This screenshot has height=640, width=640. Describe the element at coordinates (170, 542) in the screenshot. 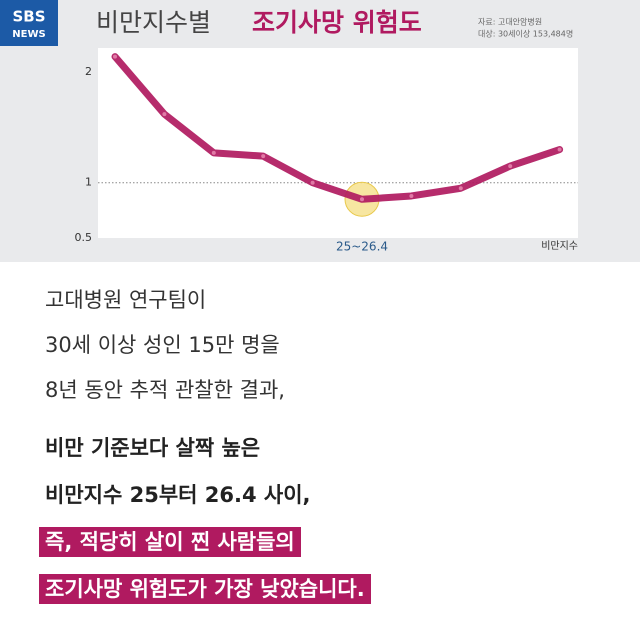

I see `highlight-text: 즉, 적당히 살이 찐 사람들의` at that location.